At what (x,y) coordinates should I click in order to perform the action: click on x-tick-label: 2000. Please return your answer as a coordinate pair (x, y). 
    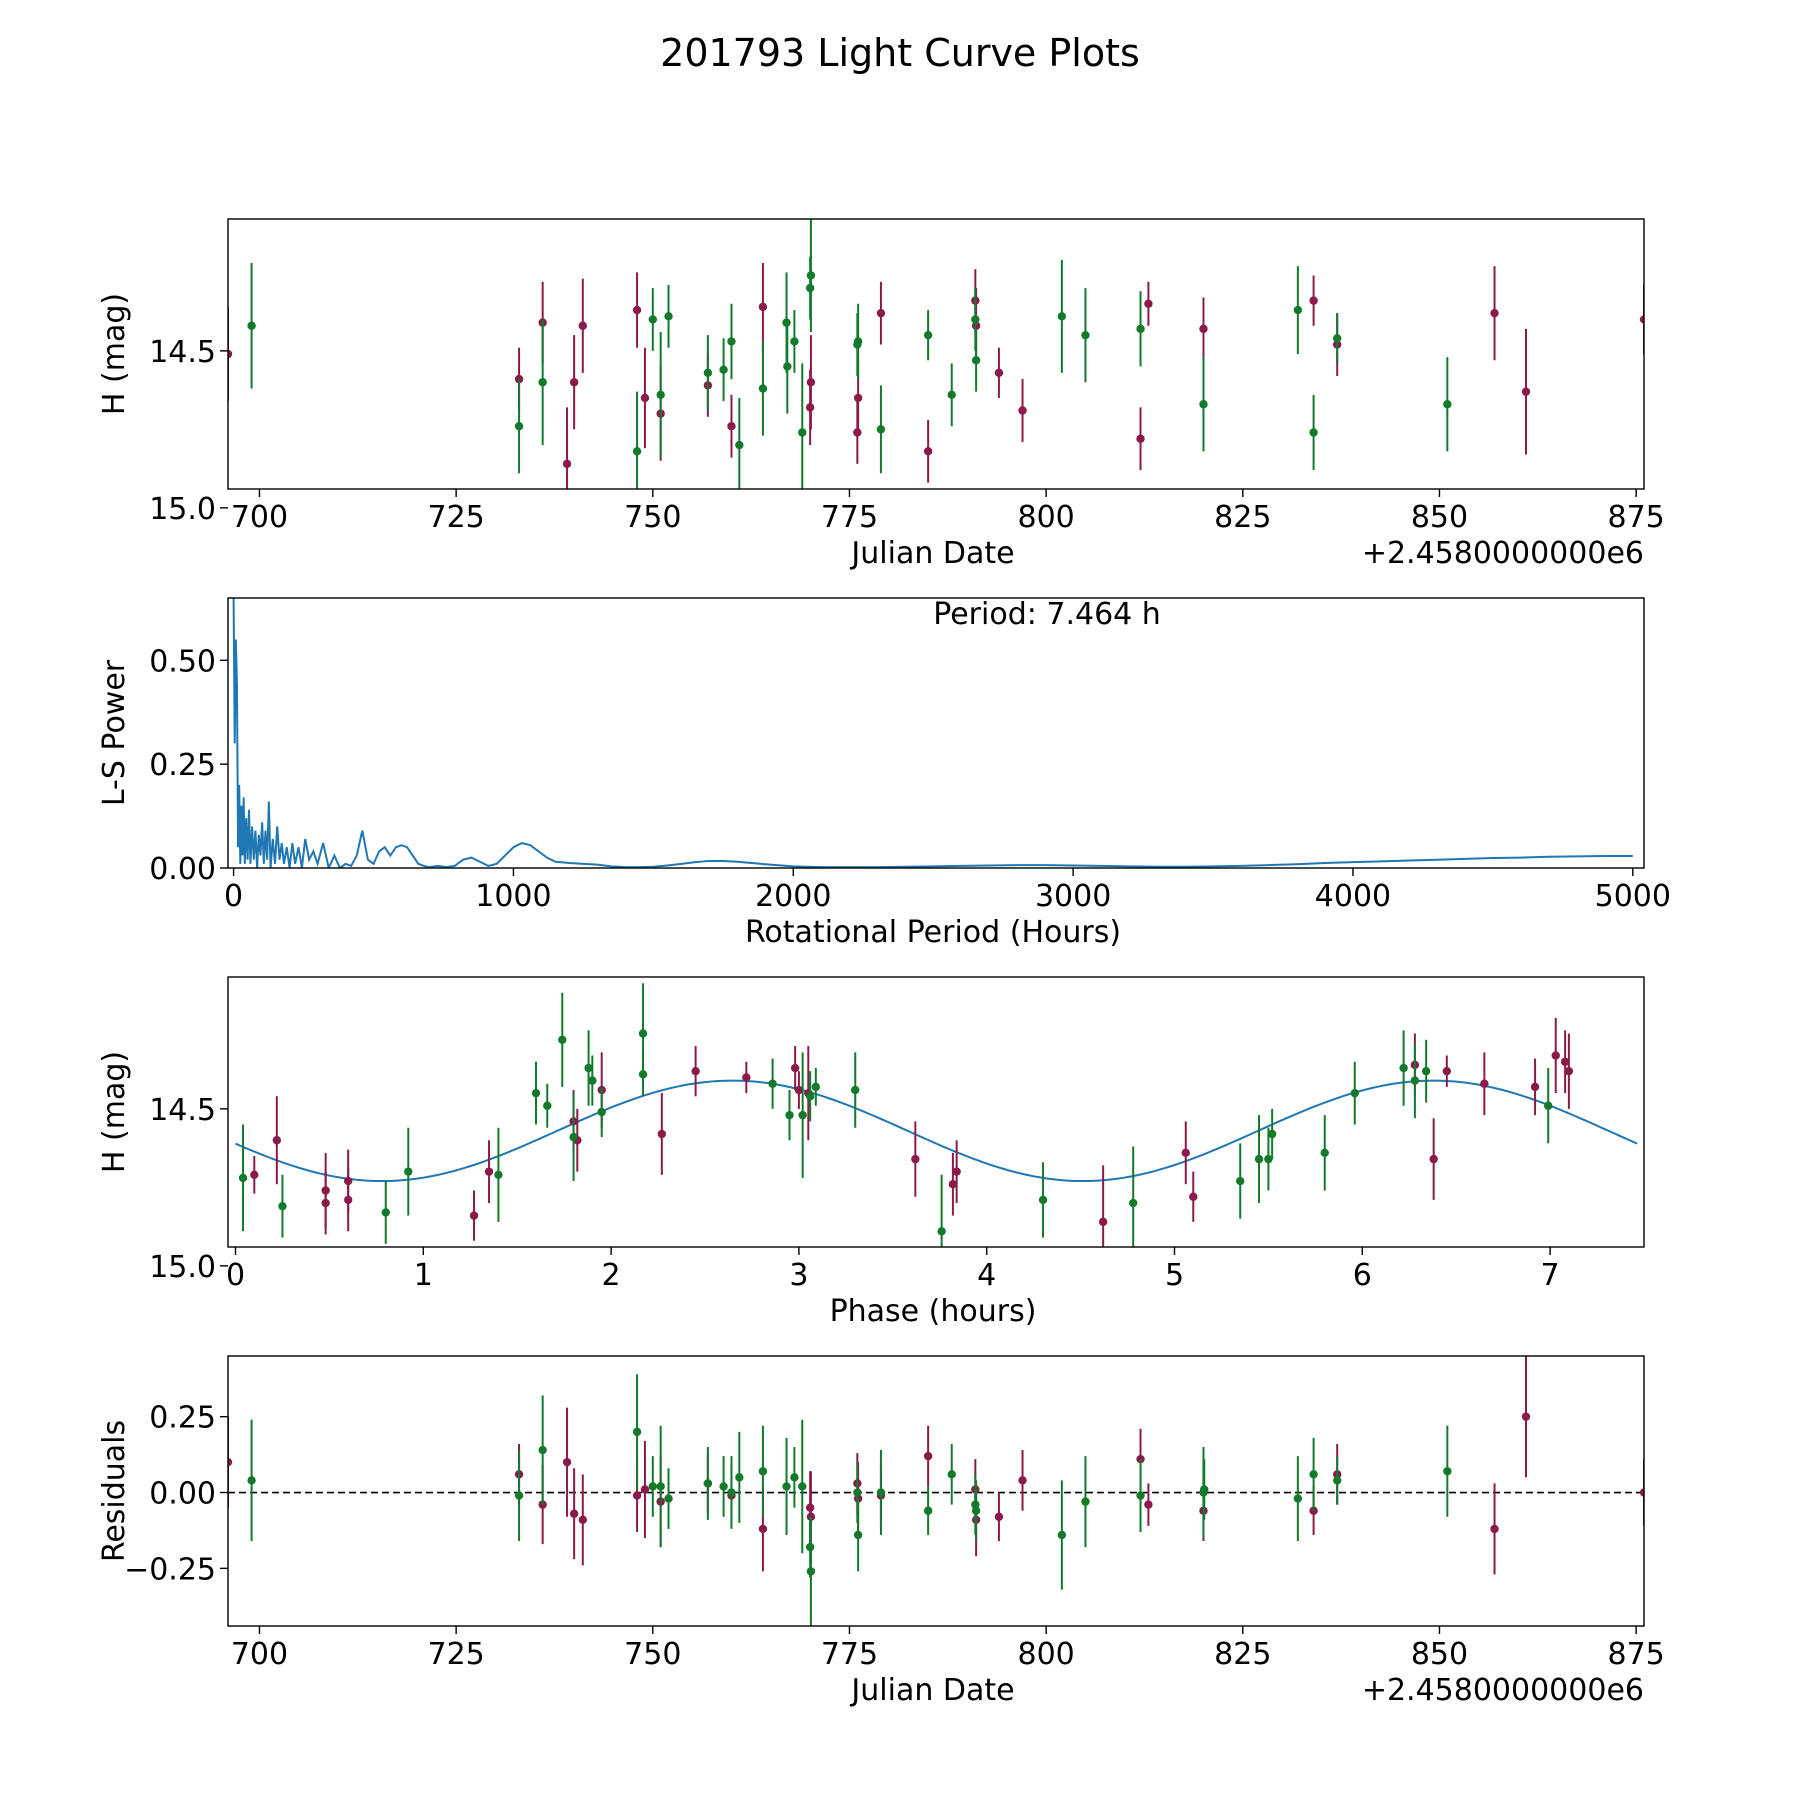
    Looking at the image, I should click on (793, 896).